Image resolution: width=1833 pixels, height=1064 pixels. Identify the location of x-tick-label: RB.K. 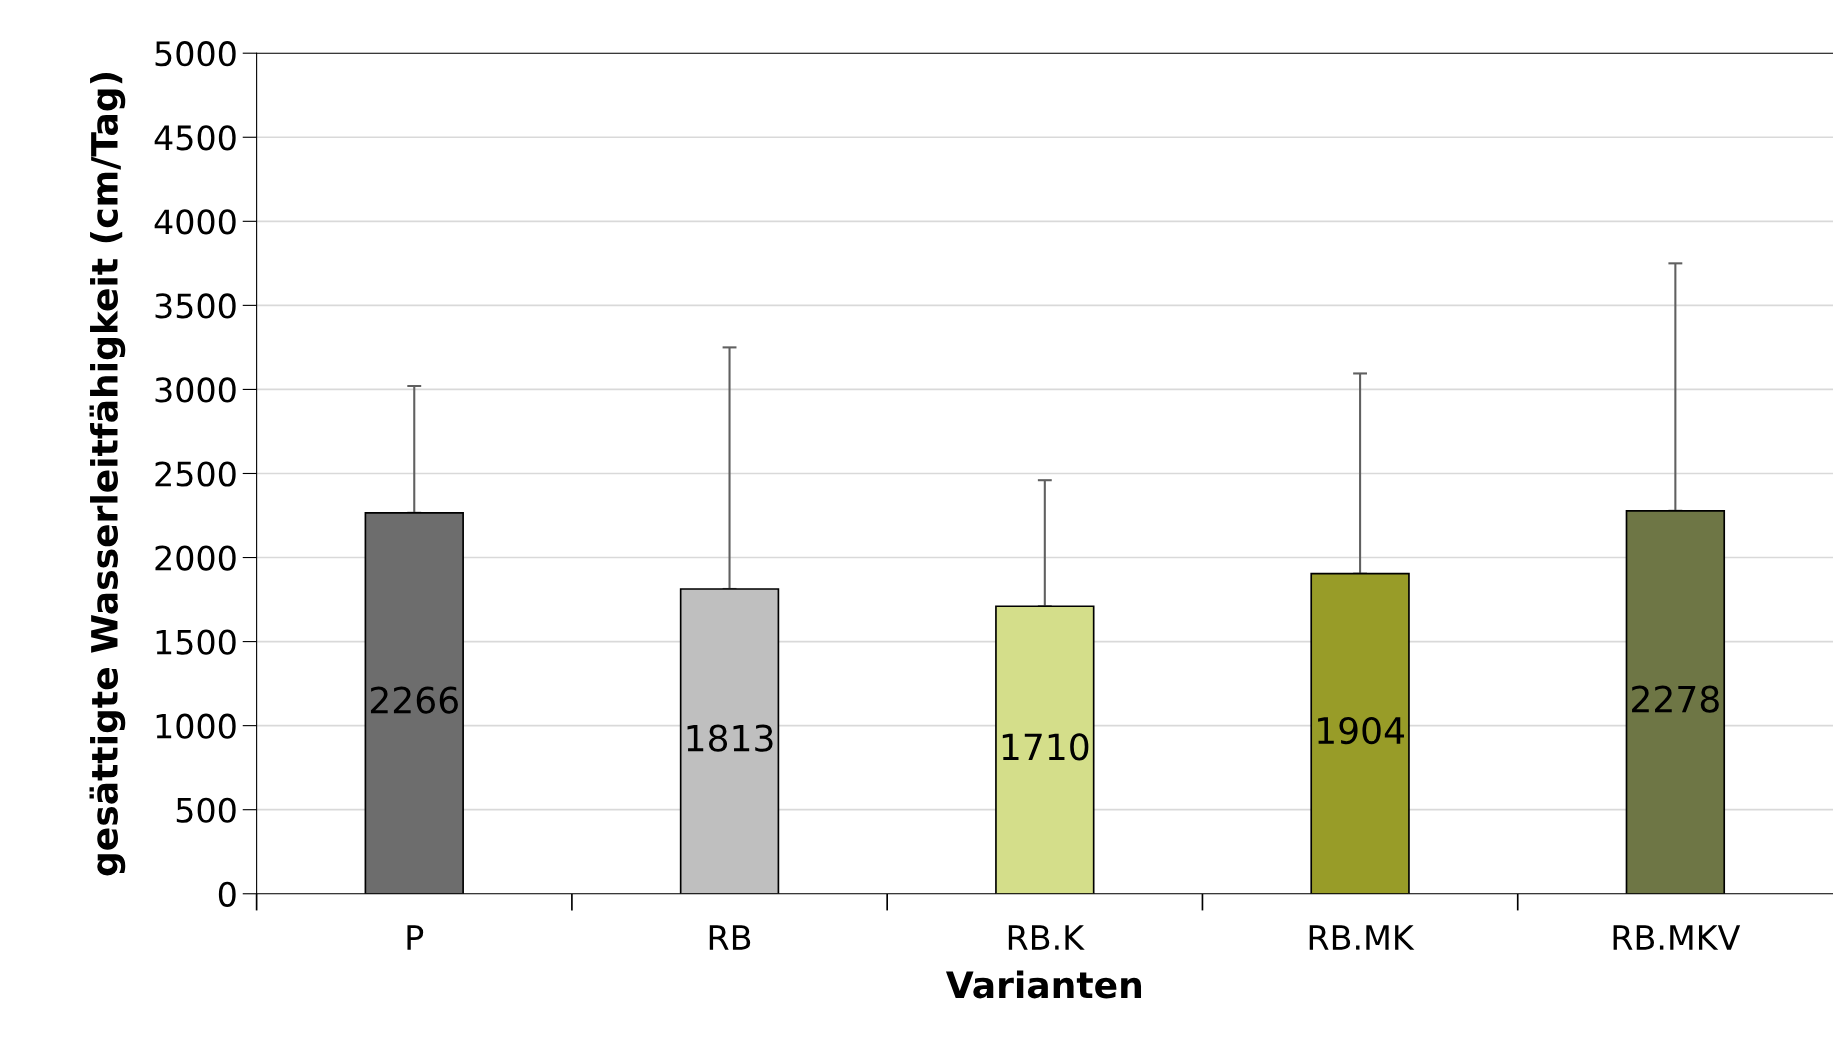
(1046, 937).